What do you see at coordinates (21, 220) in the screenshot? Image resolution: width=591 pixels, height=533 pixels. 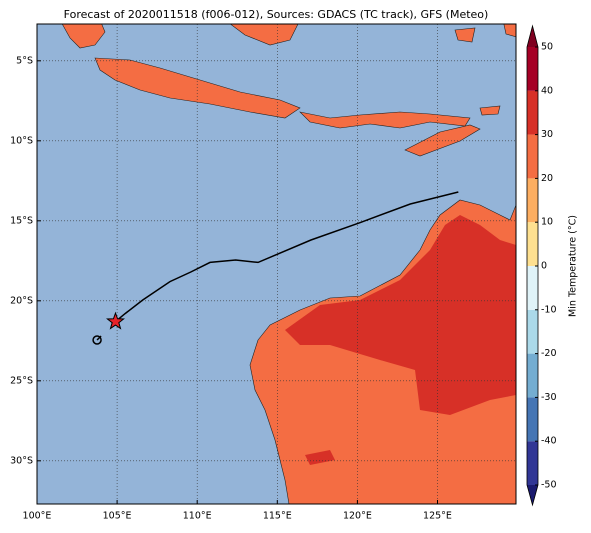 I see `y-tick-label: 15°S` at bounding box center [21, 220].